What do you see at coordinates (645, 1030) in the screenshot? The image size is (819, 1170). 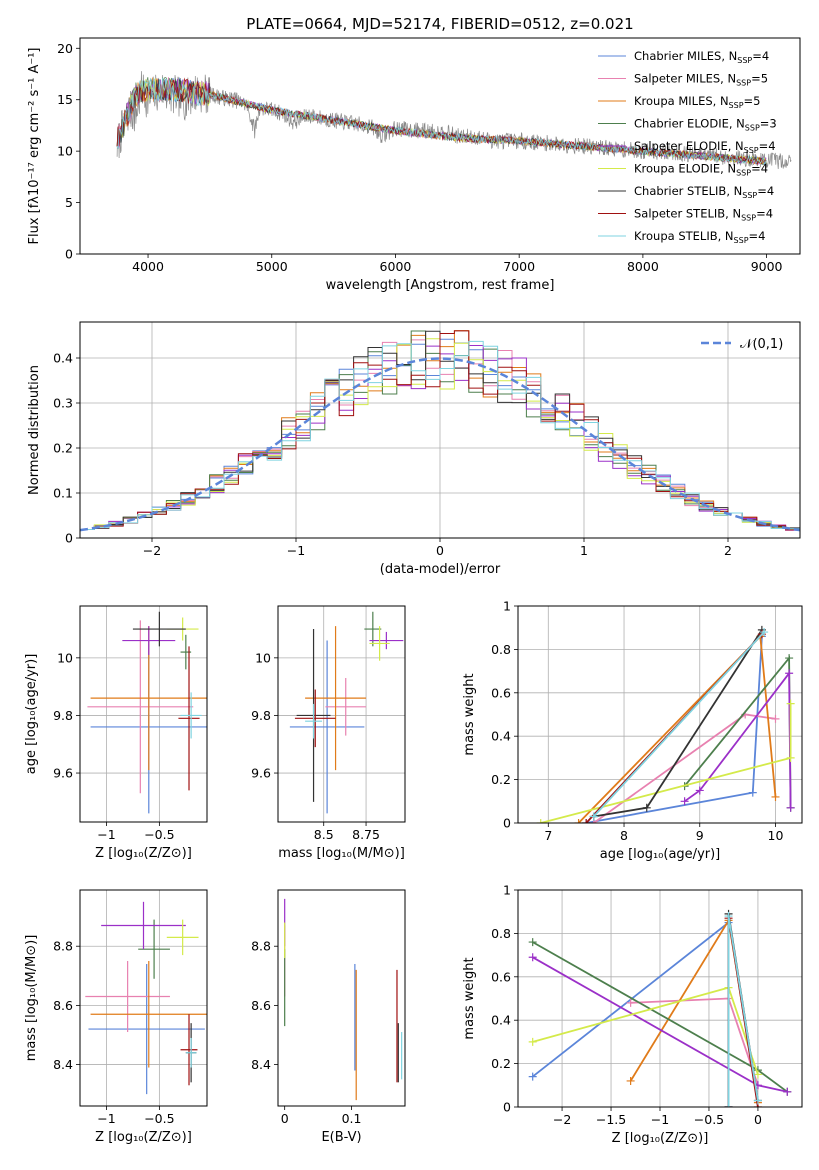 I see `weight-line` at bounding box center [645, 1030].